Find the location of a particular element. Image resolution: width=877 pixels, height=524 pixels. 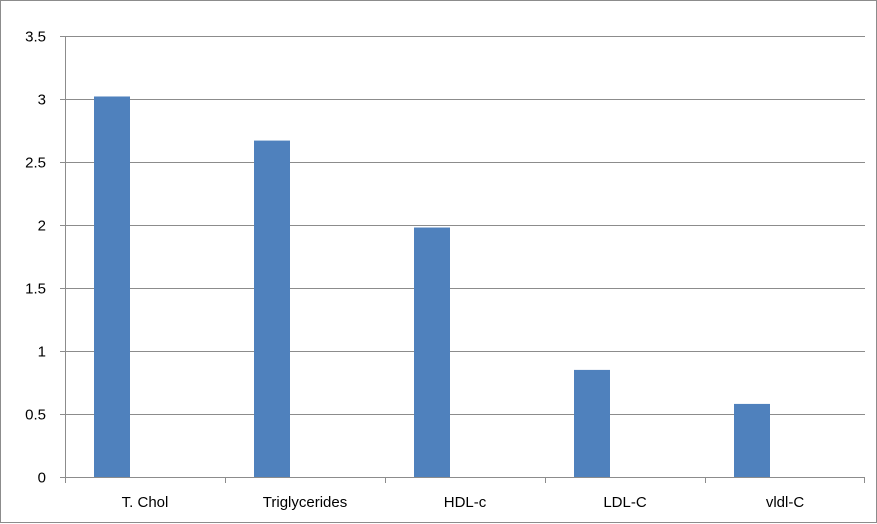

x-tick-labels: T. Chol Triglycerides HDL-c LDL-C vldl-C is located at coordinates (463, 502).